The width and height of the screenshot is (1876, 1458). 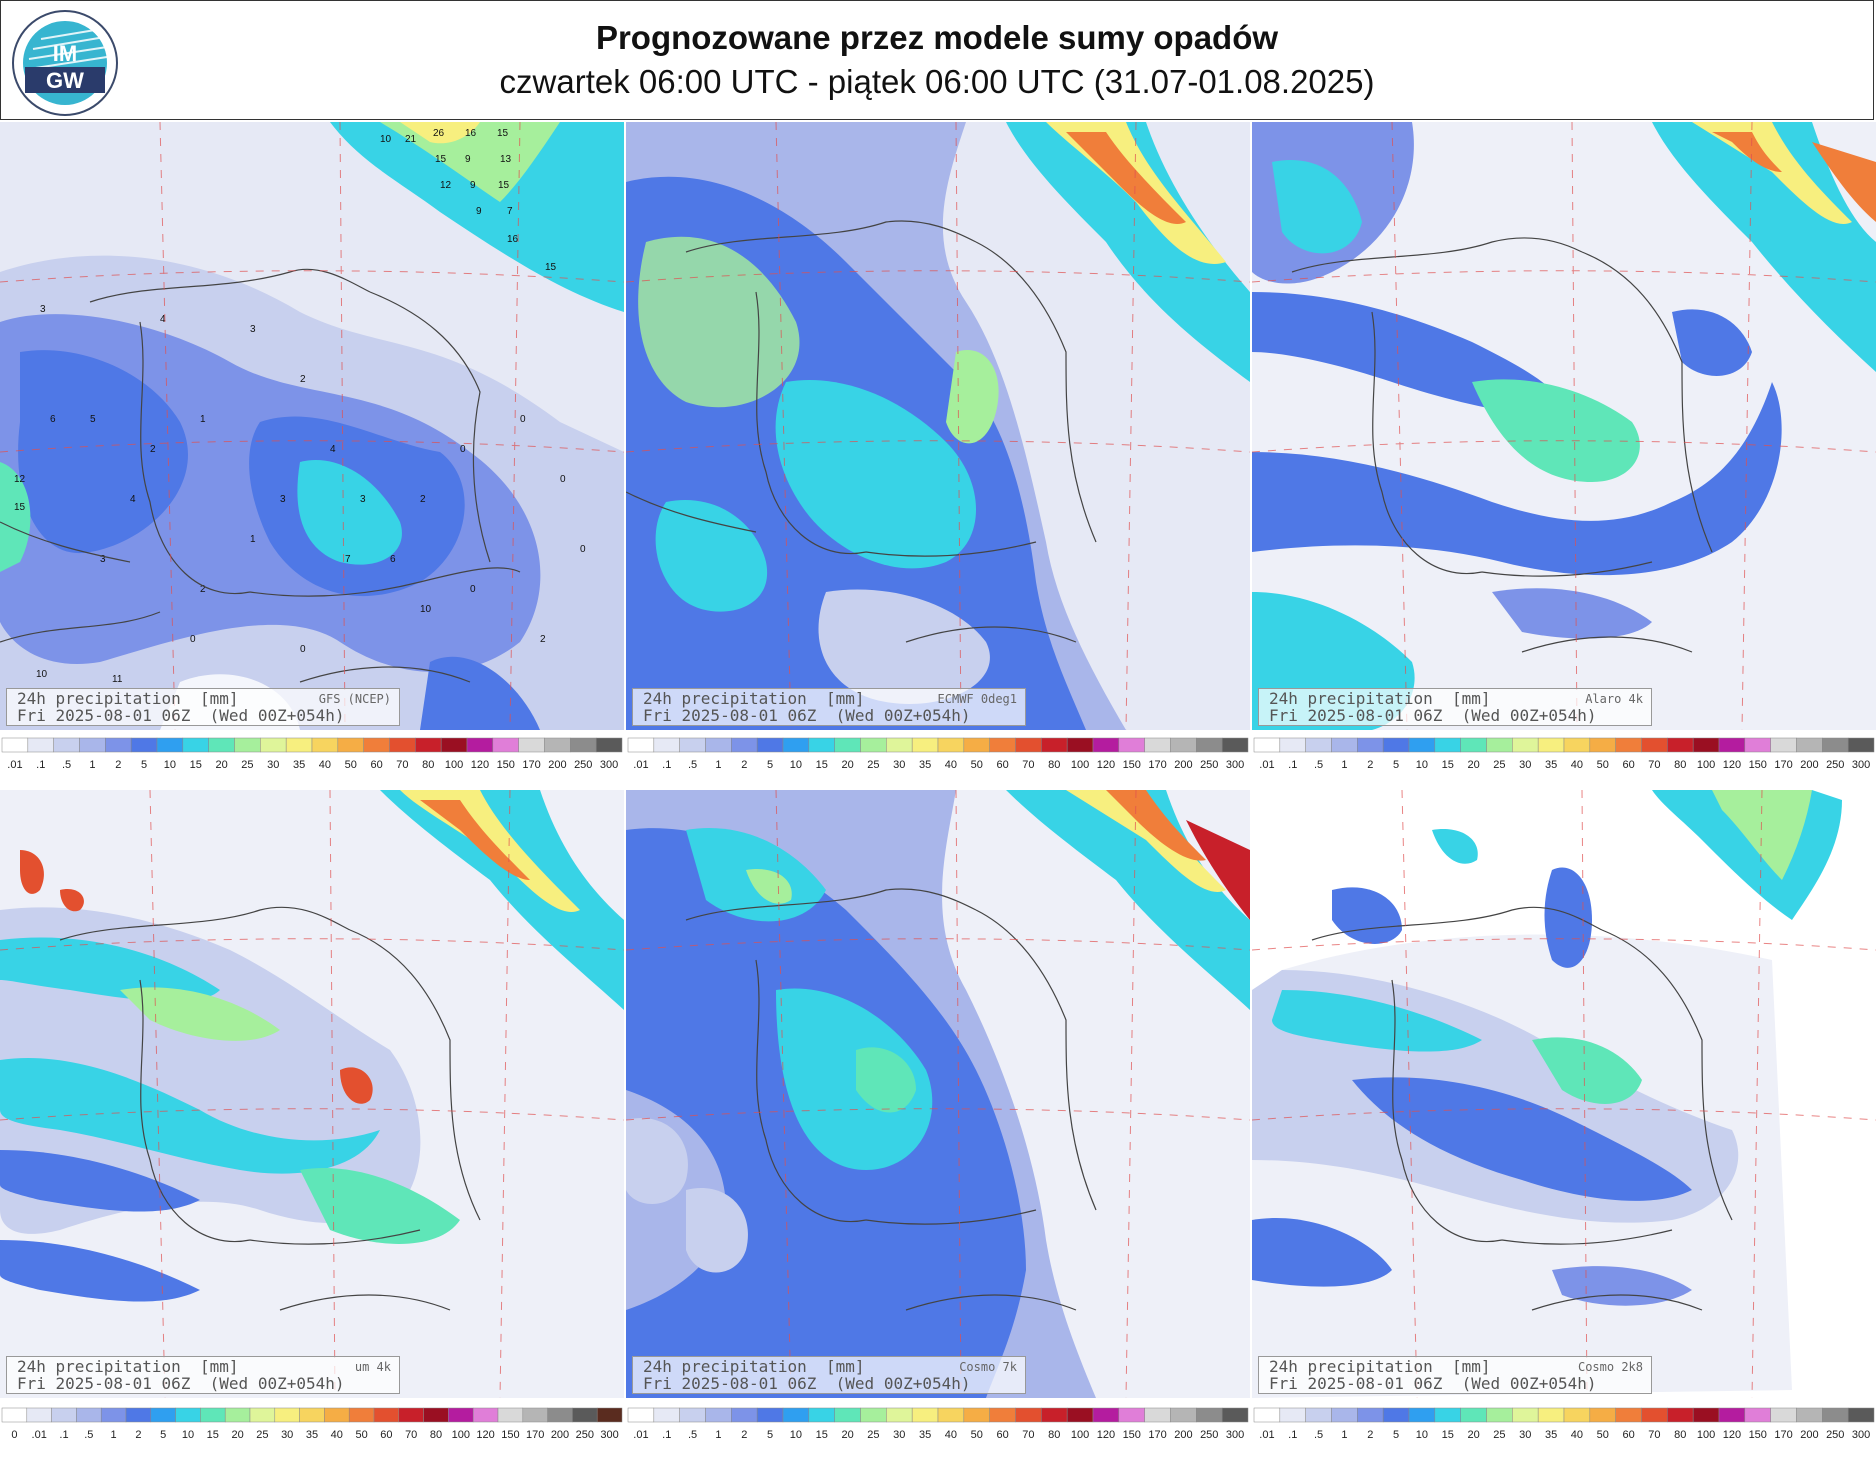 What do you see at coordinates (337, 1435) in the screenshot?
I see `legend-tick-label: 40` at bounding box center [337, 1435].